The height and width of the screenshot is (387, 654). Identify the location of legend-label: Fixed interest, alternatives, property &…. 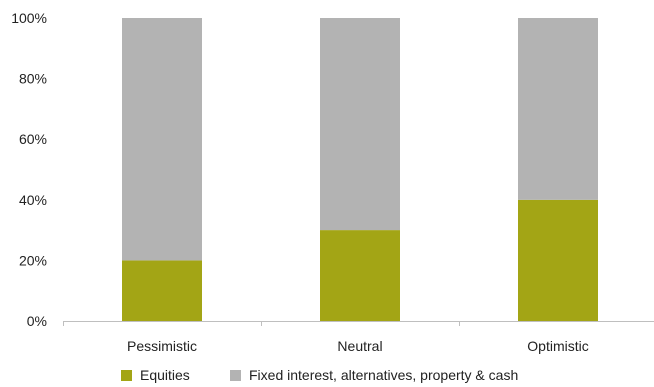
(383, 375).